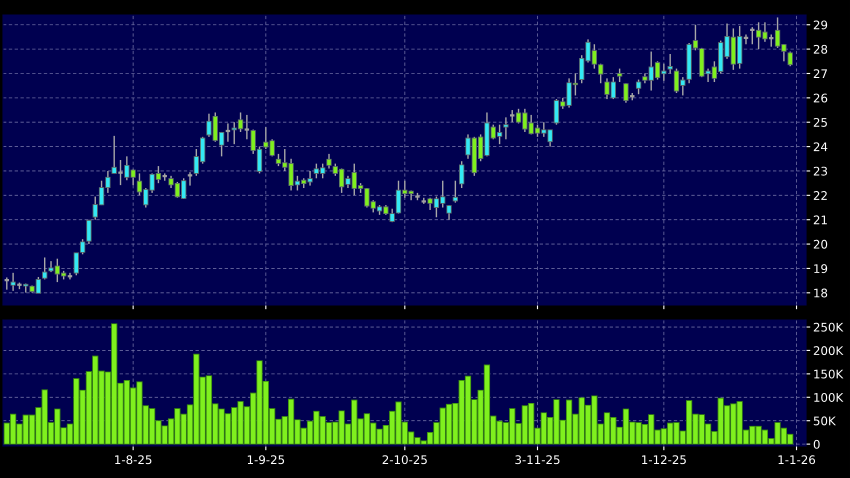 The width and height of the screenshot is (850, 478). What do you see at coordinates (820, 122) in the screenshot?
I see `y-tick-label: 25` at bounding box center [820, 122].